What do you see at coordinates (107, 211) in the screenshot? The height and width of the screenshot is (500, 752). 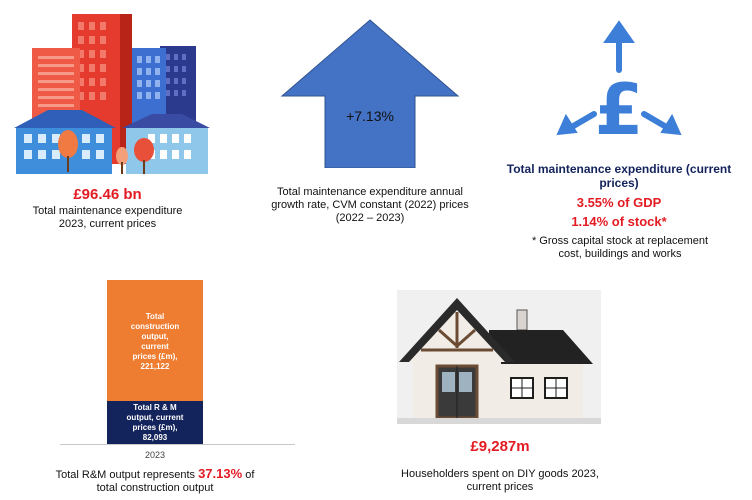 I see `caption-line: Total maintenance expenditure` at bounding box center [107, 211].